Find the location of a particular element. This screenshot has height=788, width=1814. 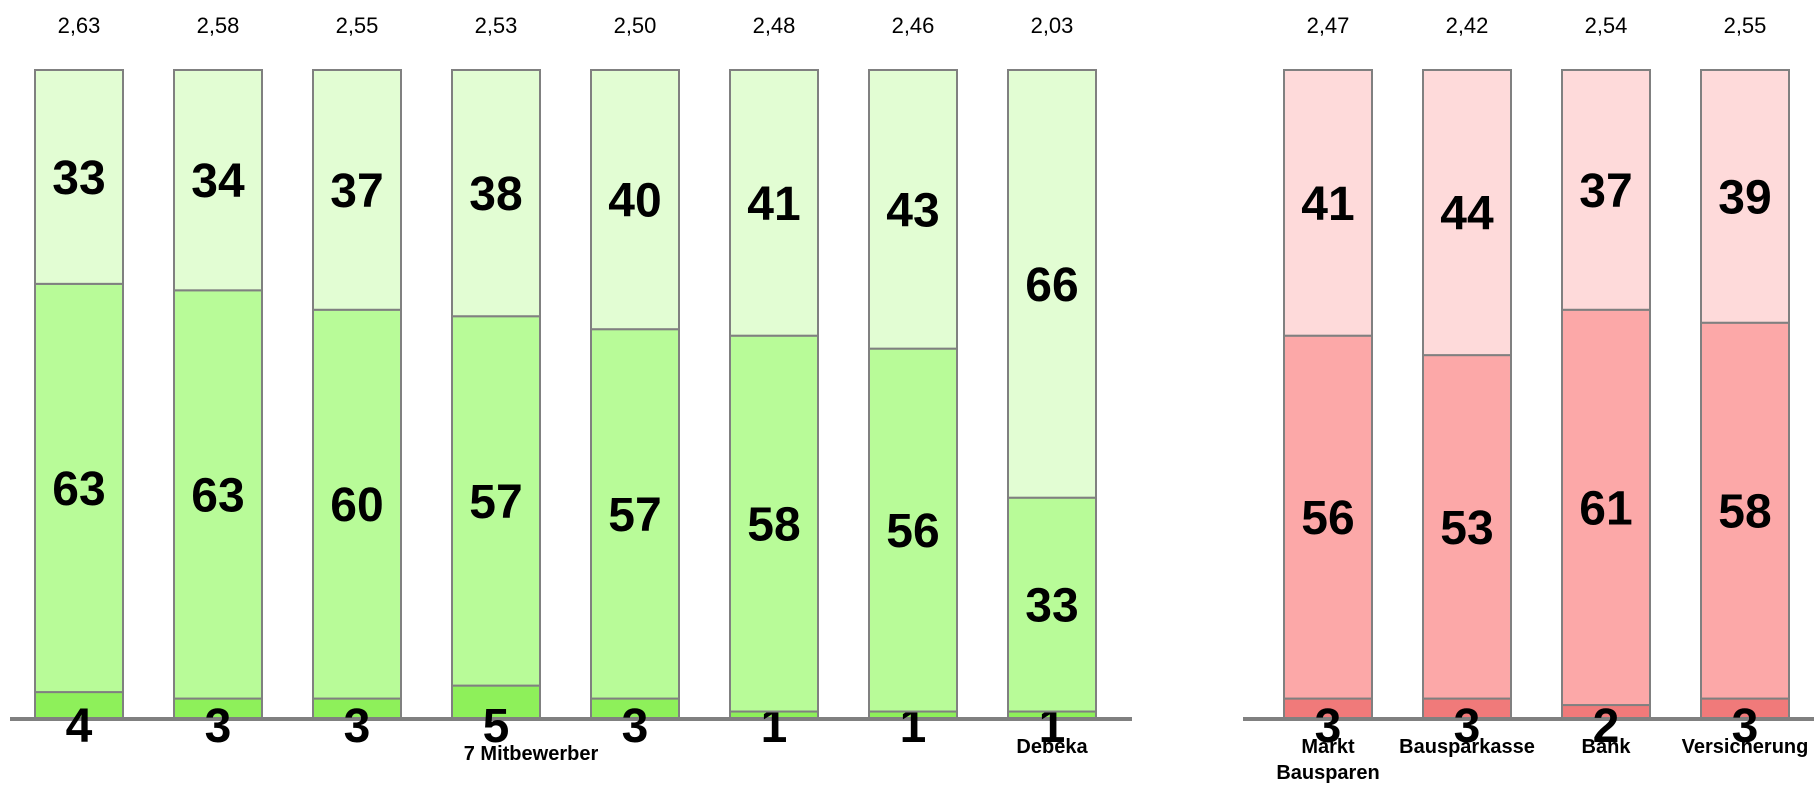

category-label: Versicherung is located at coordinates (1745, 747).